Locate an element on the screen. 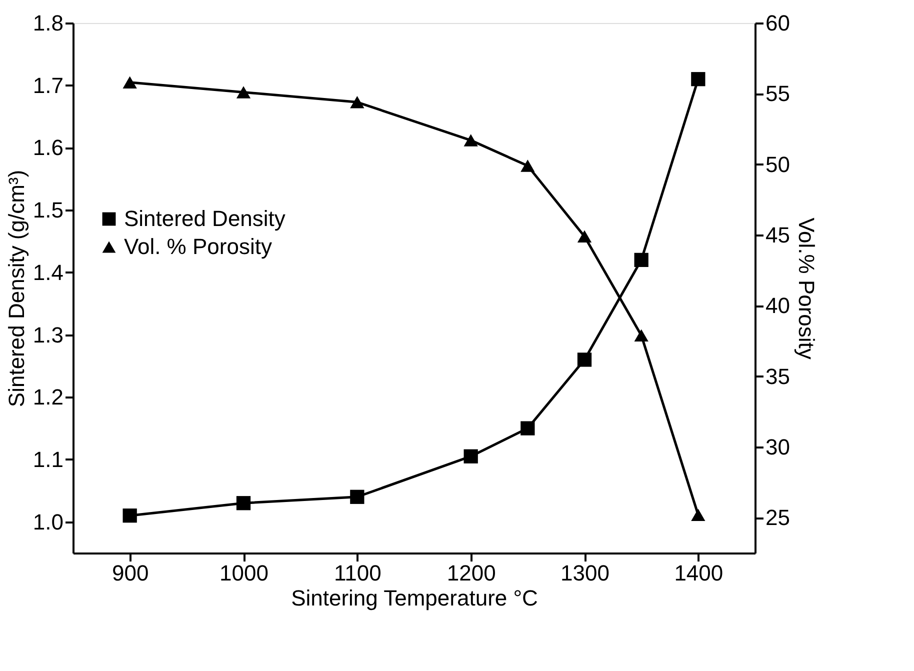 The width and height of the screenshot is (914, 671). y-tick-label: 1.0 is located at coordinates (48, 521).